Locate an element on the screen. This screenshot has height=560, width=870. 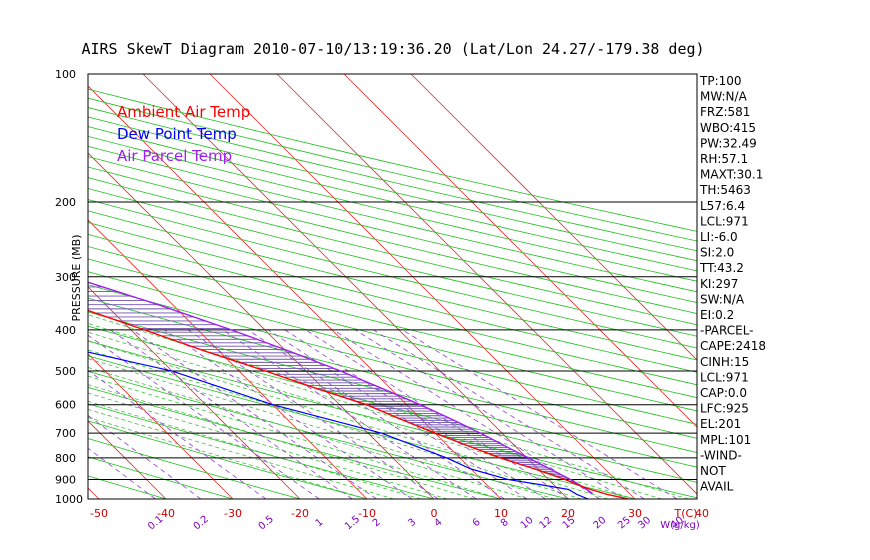
pressure-tick-label: 600 is located at coordinates (65, 405).